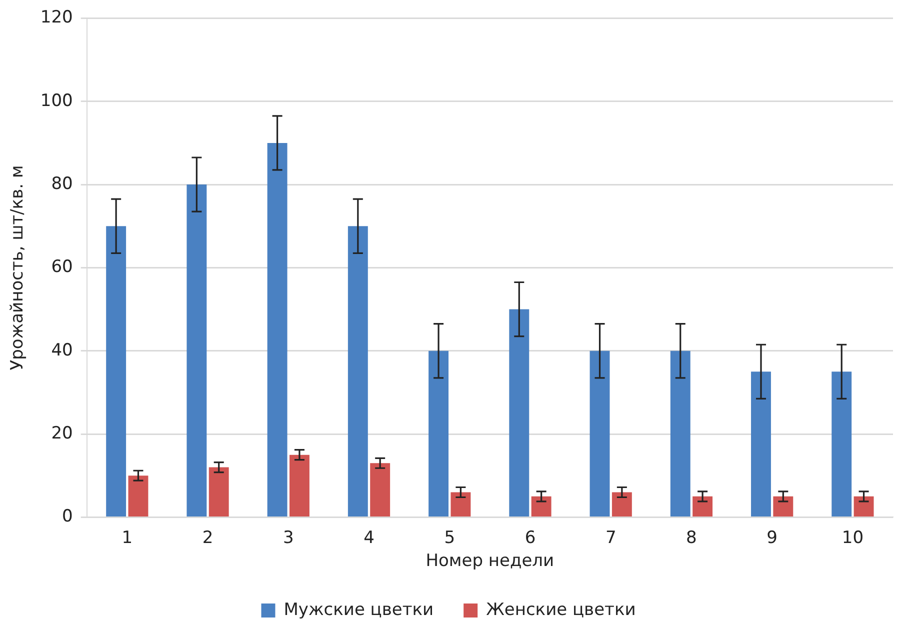 The height and width of the screenshot is (629, 899). I want to click on x-tick-label: 4, so click(369, 538).